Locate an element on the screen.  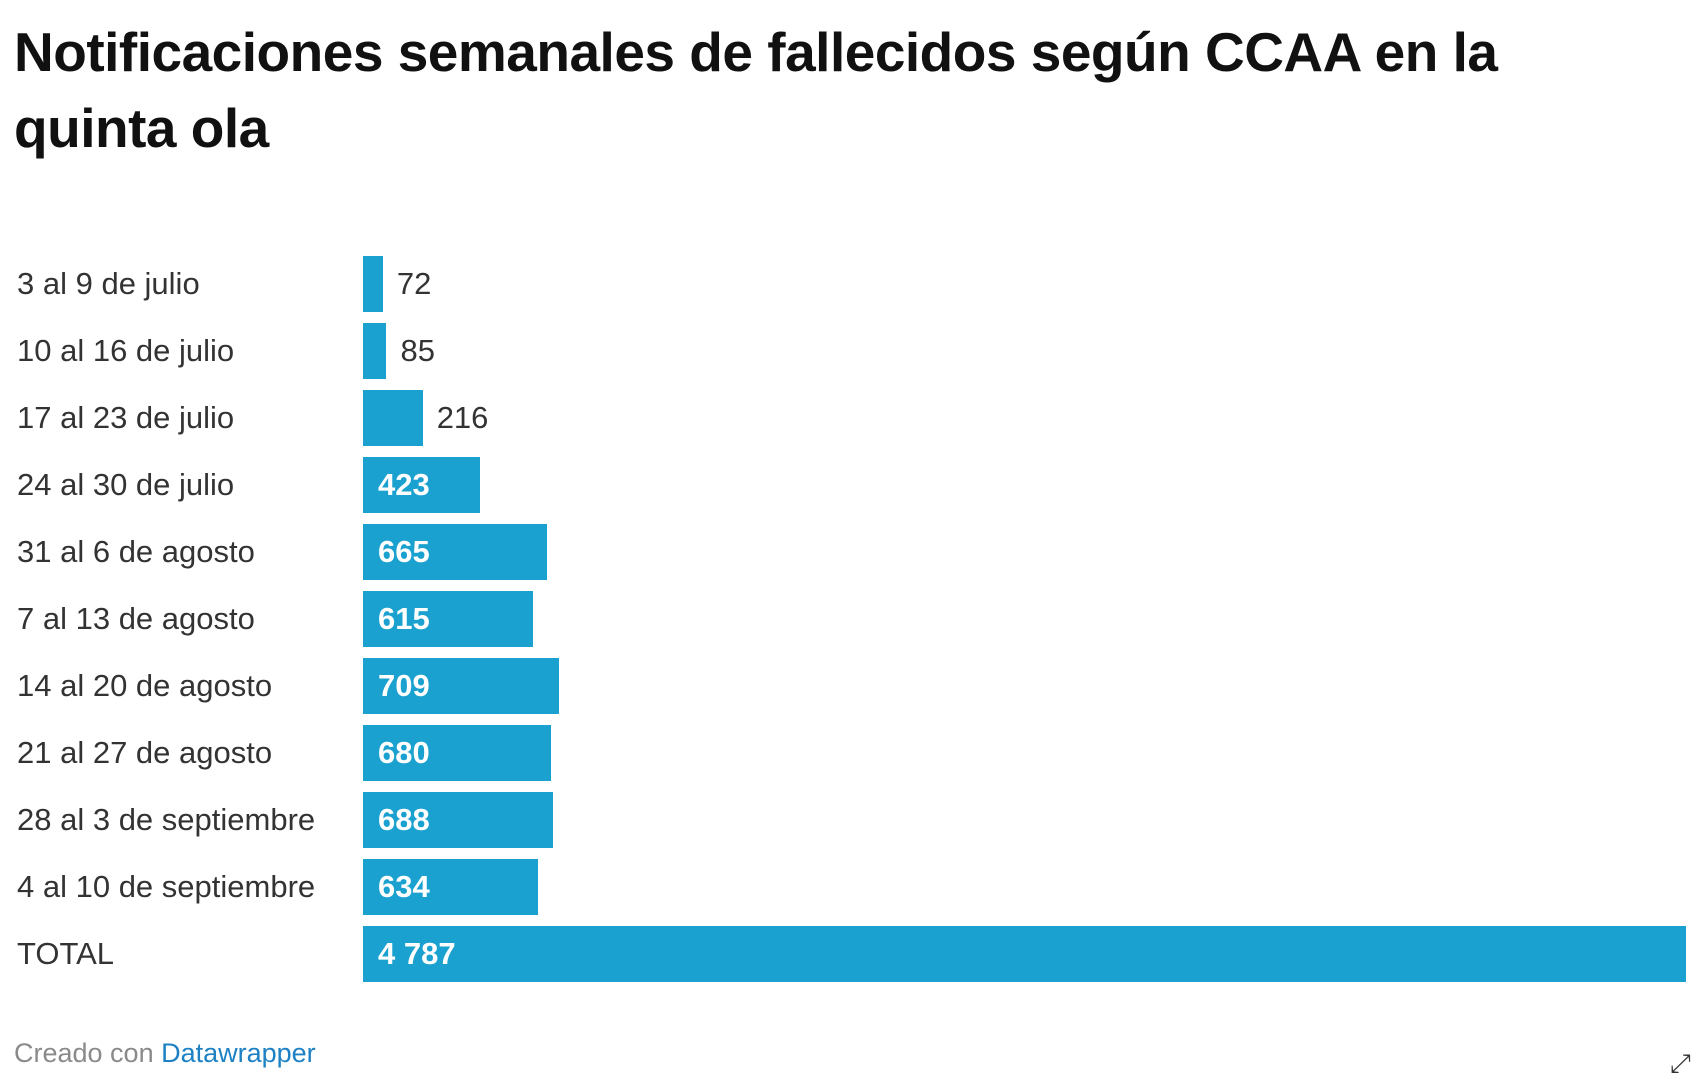
category-label: 28 al 3 de septiembre is located at coordinates (166, 819).